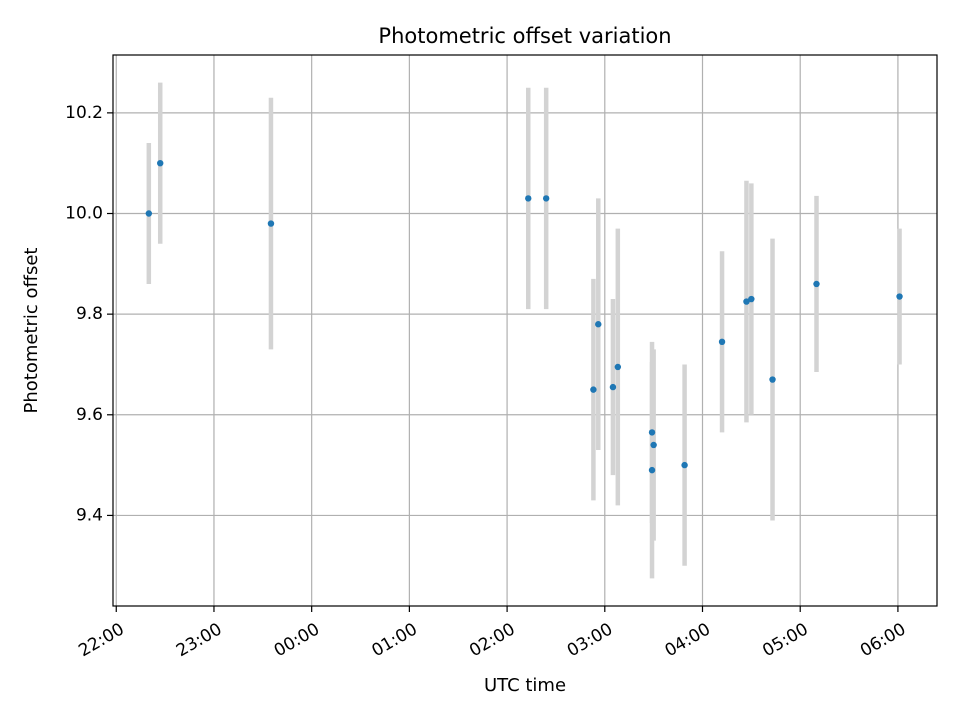 The image size is (960, 720). What do you see at coordinates (31, 331) in the screenshot?
I see `y-axis-label: Photometric offset` at bounding box center [31, 331].